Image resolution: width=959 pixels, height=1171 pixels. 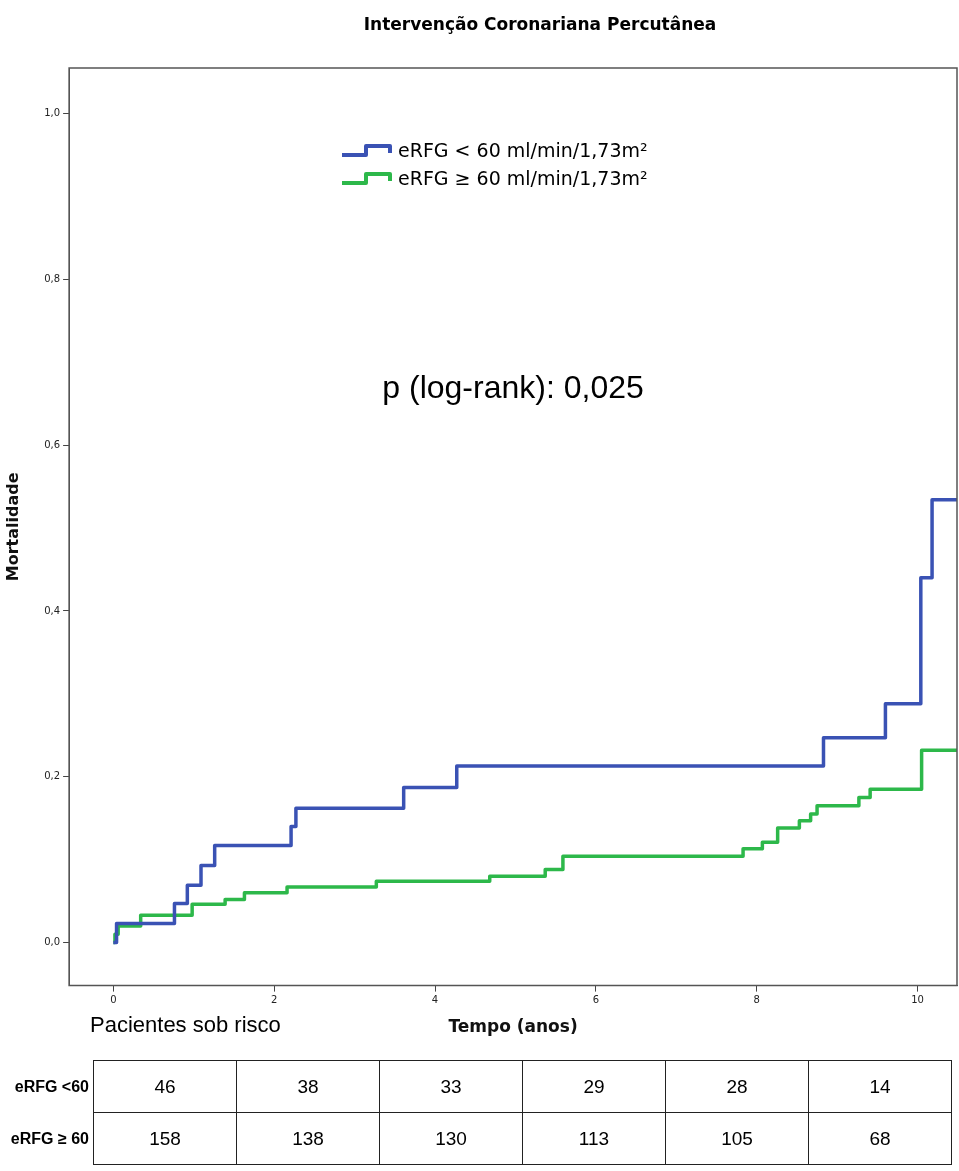 What do you see at coordinates (308, 1138) in the screenshot?
I see `text: 138` at bounding box center [308, 1138].